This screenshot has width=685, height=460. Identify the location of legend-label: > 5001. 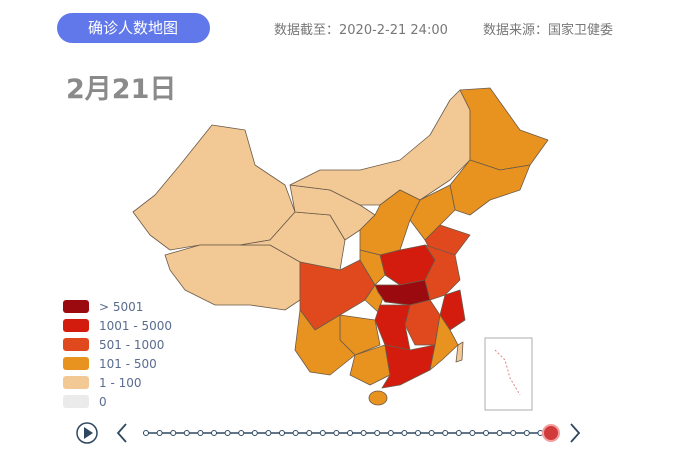
(121, 307).